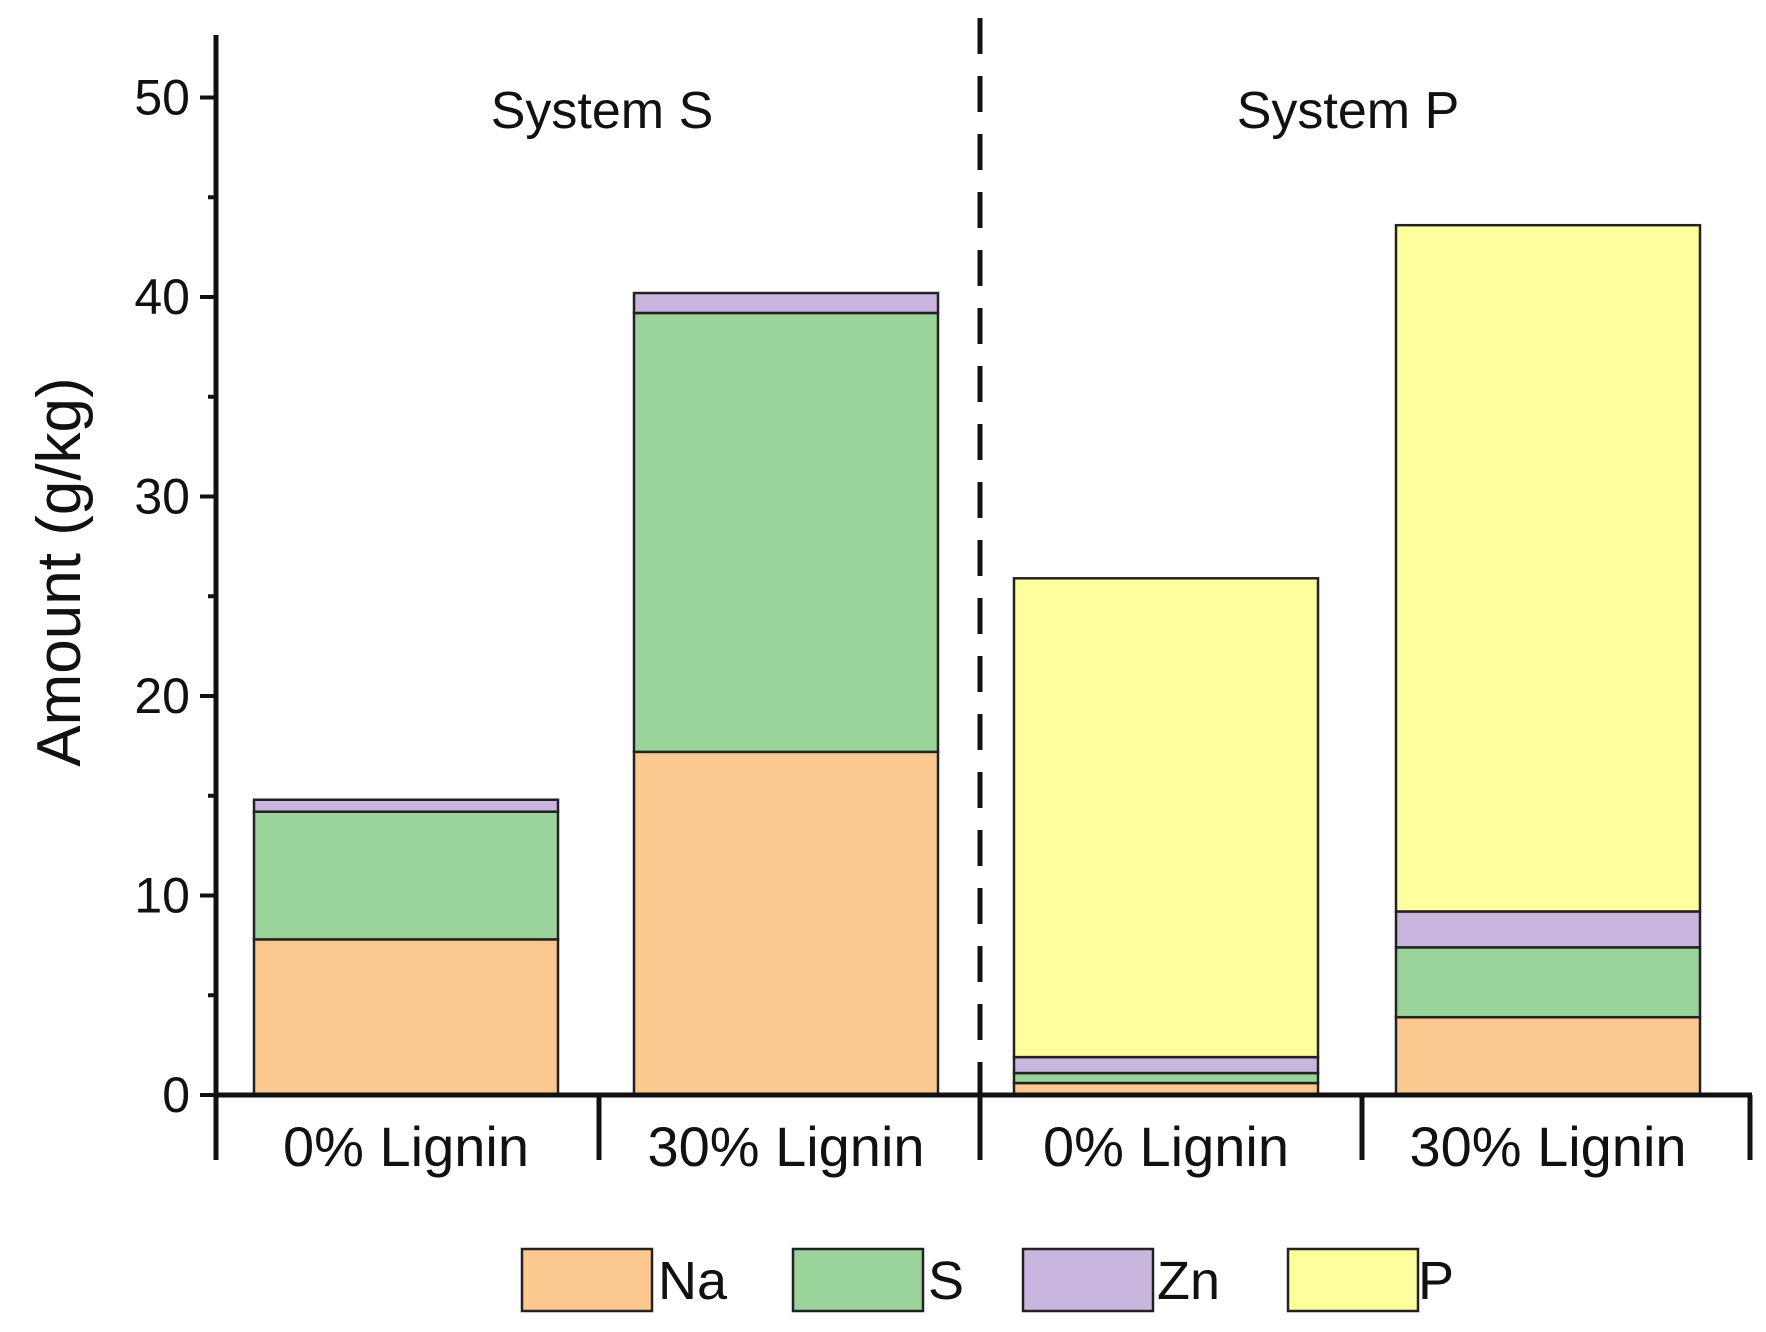 The image size is (1766, 1332). I want to click on y-tick-label-40: 40, so click(162, 297).